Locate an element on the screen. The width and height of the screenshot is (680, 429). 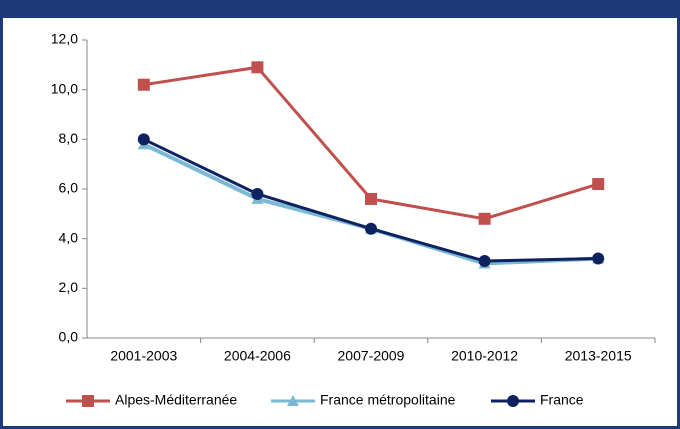
legend-label: France métropolitaine is located at coordinates (388, 400).